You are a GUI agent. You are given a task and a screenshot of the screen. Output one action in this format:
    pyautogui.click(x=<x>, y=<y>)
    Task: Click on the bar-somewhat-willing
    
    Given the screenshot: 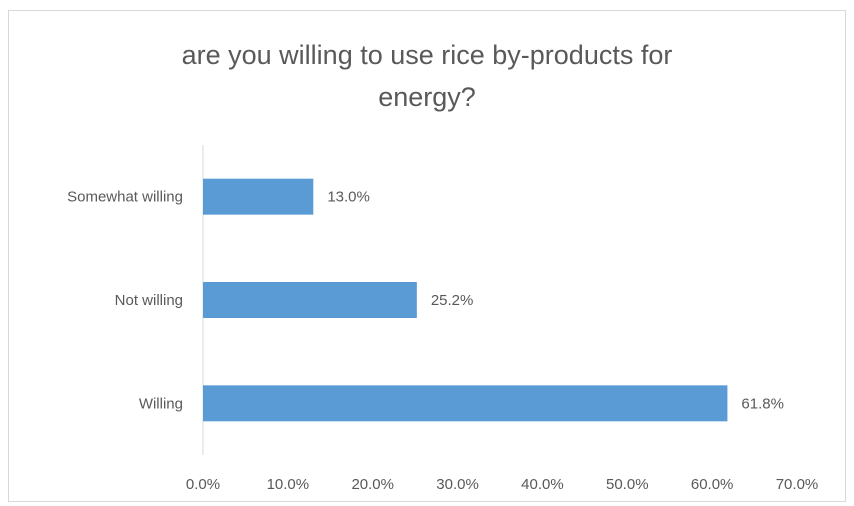 What is the action you would take?
    pyautogui.click(x=258, y=196)
    